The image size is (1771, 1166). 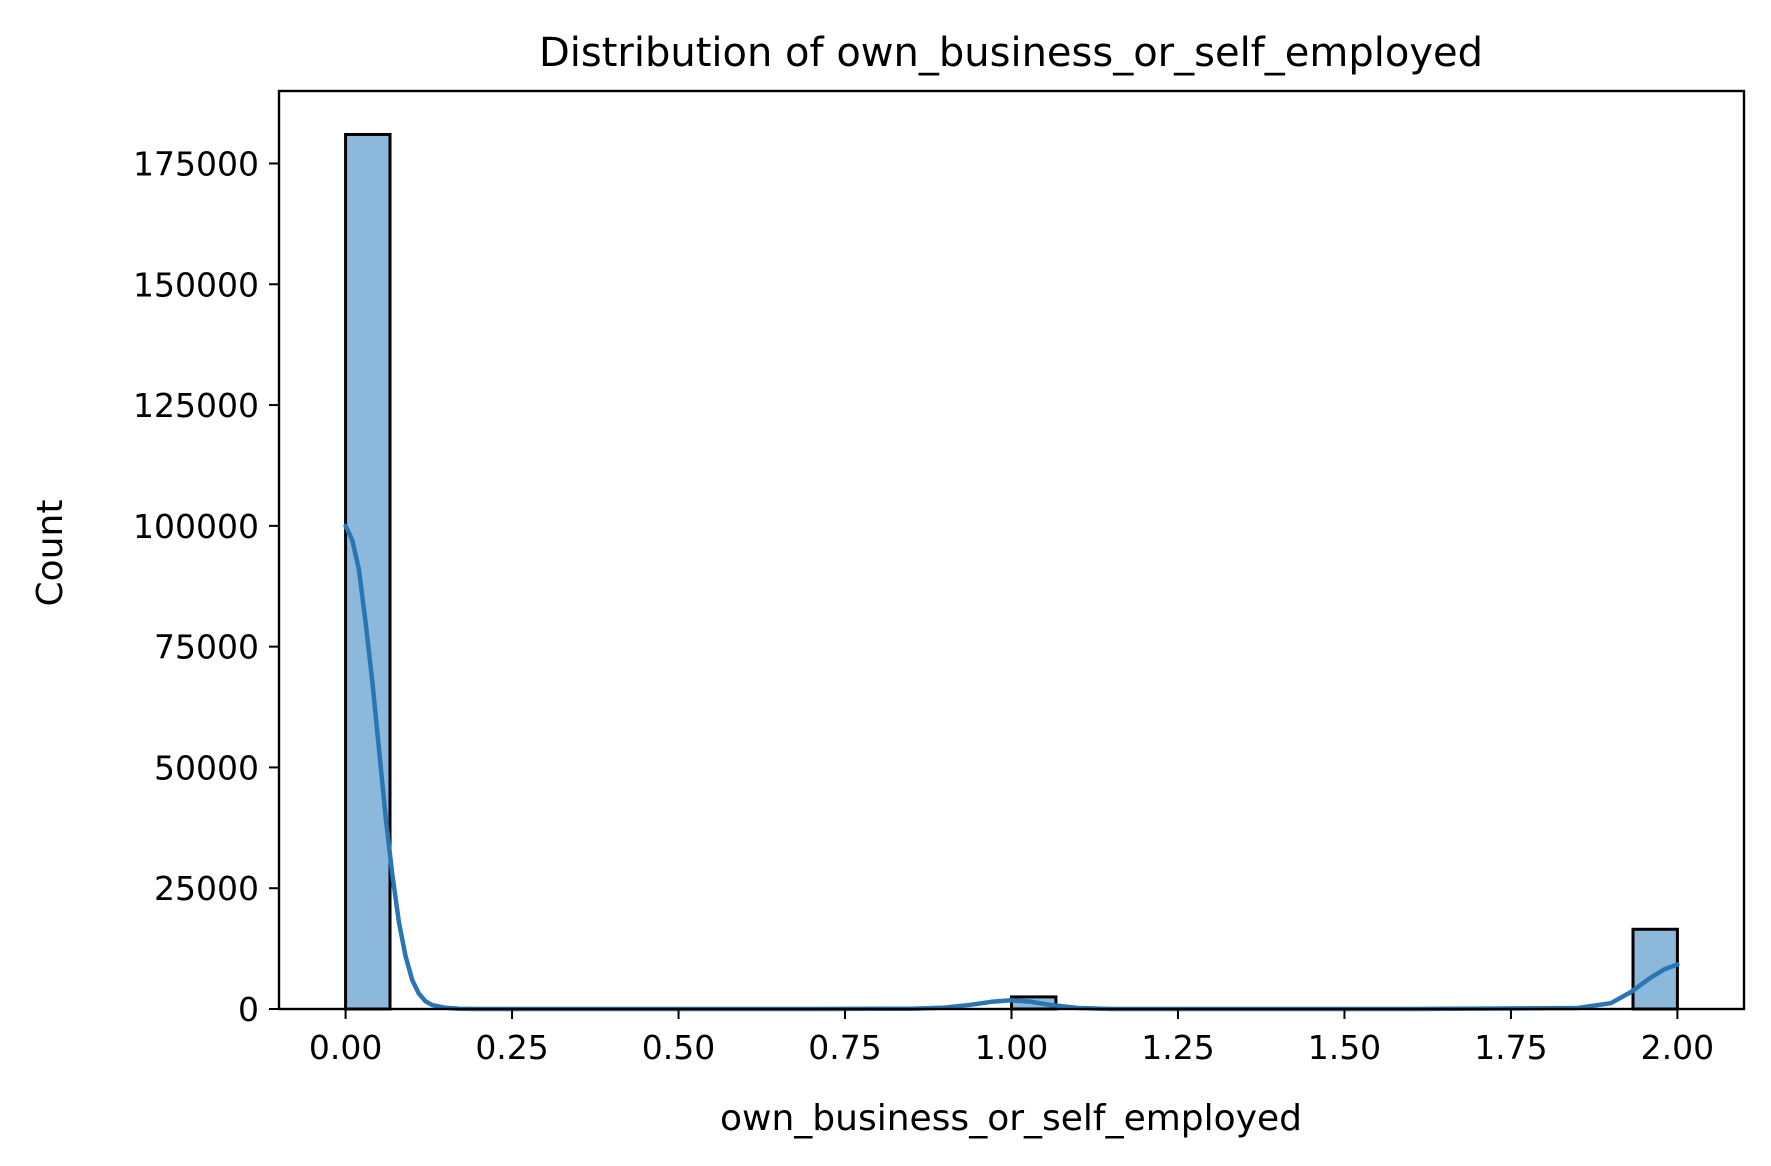 I want to click on x-tick-label-3: 0.75, so click(x=844, y=1047).